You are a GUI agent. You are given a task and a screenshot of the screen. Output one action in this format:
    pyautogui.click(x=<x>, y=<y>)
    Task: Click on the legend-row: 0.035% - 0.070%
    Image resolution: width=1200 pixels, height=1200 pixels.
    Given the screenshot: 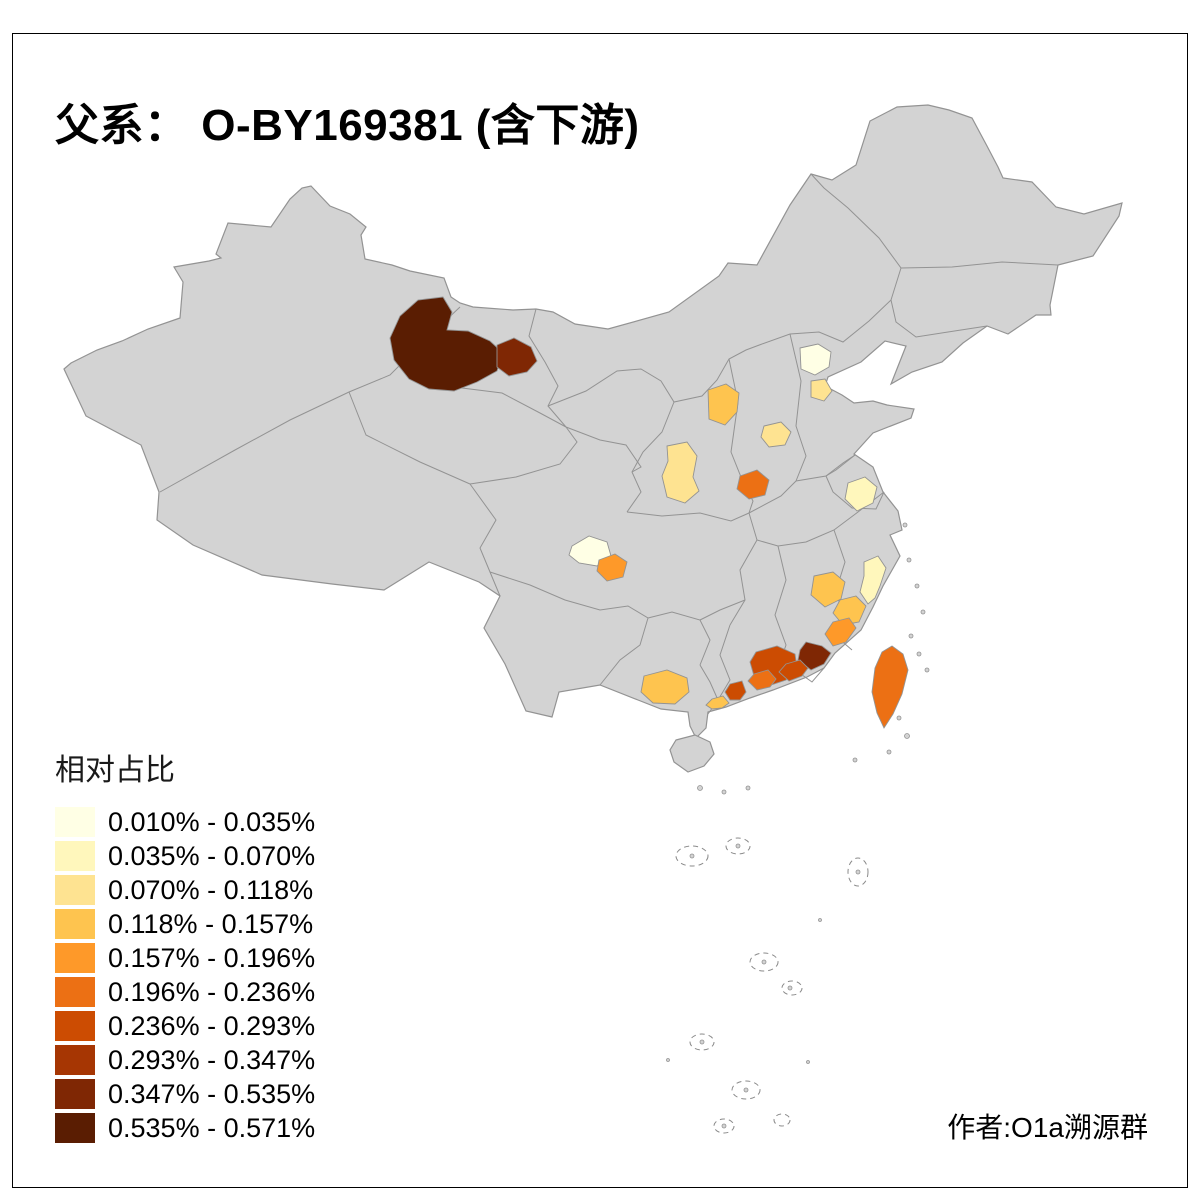 What is the action you would take?
    pyautogui.click(x=185, y=856)
    